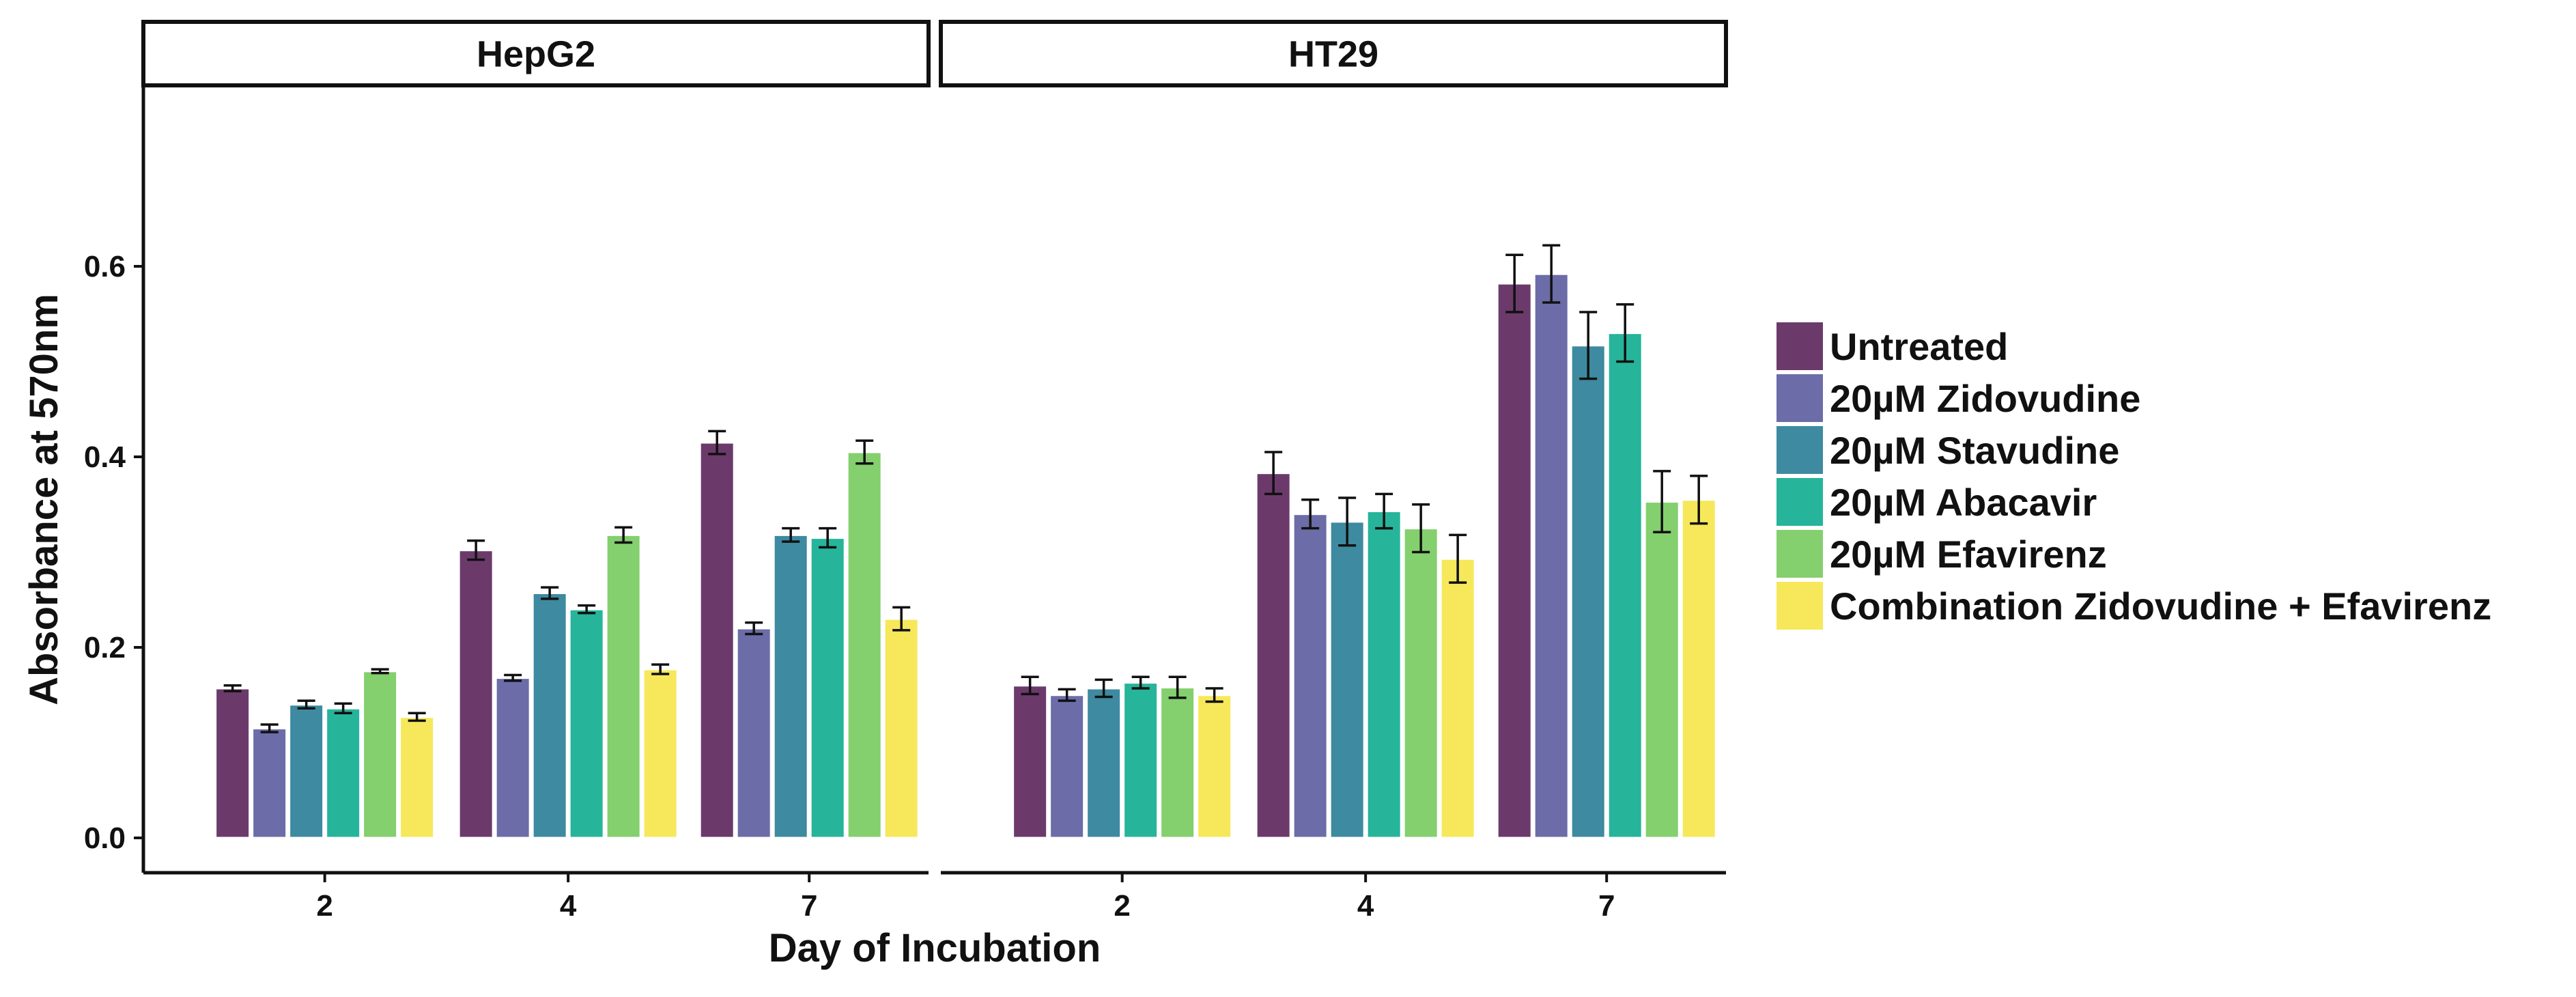 This screenshot has width=2576, height=997. I want to click on panel-title: HepG2, so click(536, 54).